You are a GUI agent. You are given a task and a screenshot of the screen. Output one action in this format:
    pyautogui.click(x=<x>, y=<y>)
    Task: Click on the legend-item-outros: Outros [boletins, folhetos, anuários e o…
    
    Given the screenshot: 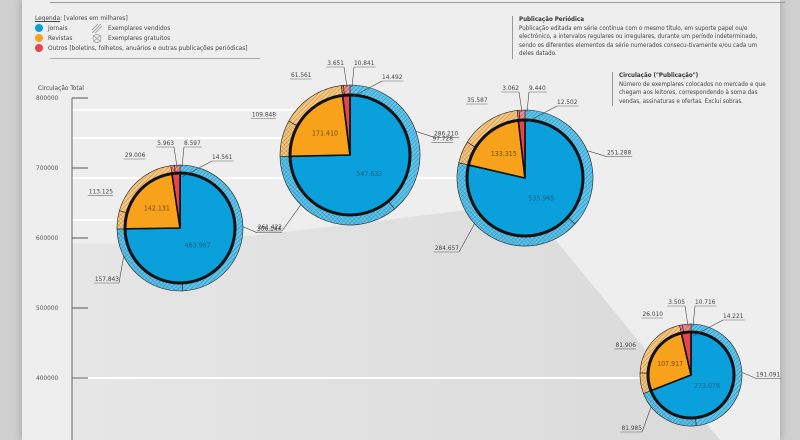 What is the action you would take?
    pyautogui.click(x=141, y=48)
    